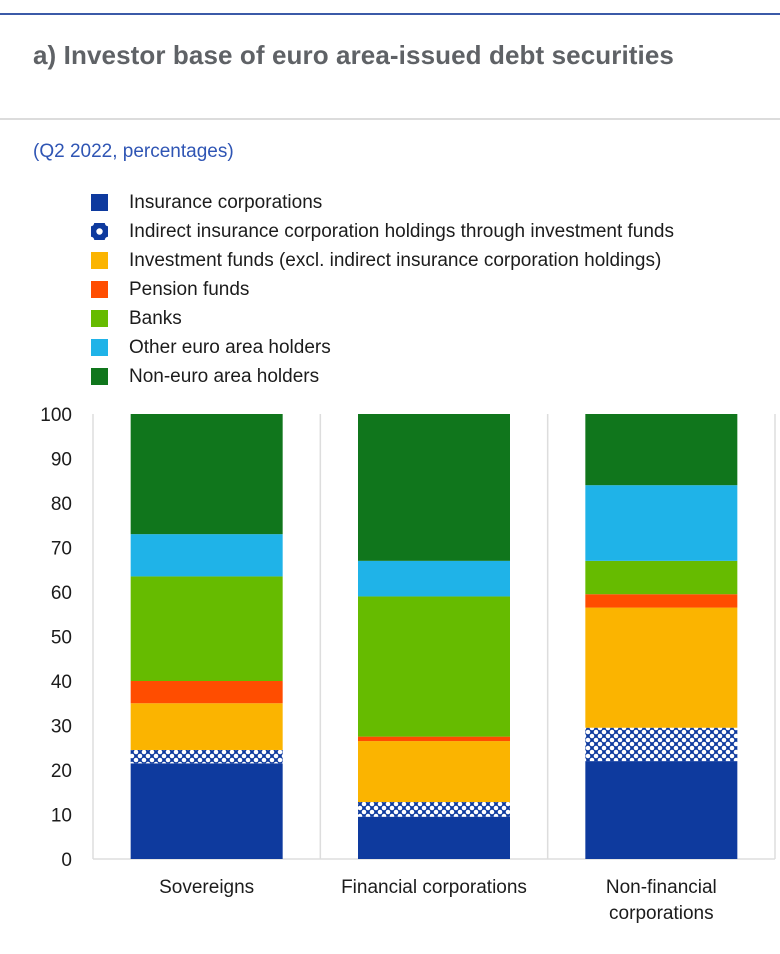 The image size is (780, 954). Describe the element at coordinates (61, 727) in the screenshot. I see `y-tick-label: 30` at that location.